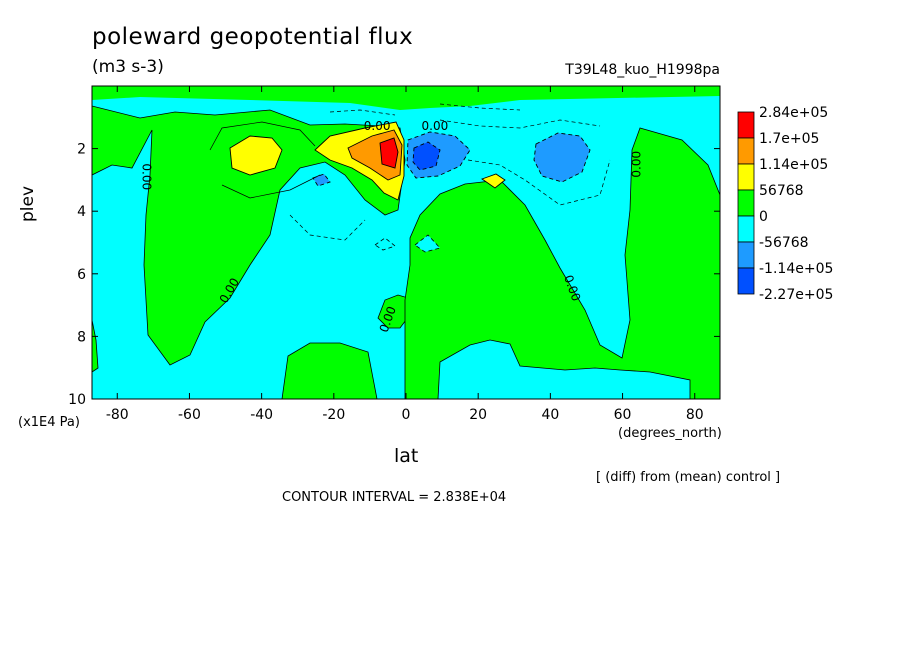 This screenshot has height=654, width=904. I want to click on y-tick-label: 8, so click(81, 337).